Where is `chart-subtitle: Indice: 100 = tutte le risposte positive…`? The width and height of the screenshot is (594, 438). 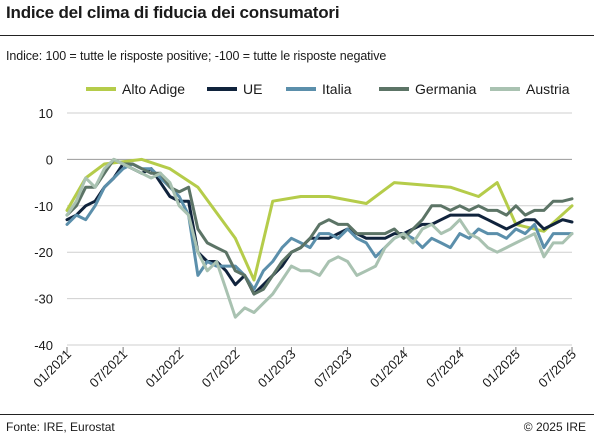
chart-subtitle: Indice: 100 = tutte le risposte positive… is located at coordinates (196, 56).